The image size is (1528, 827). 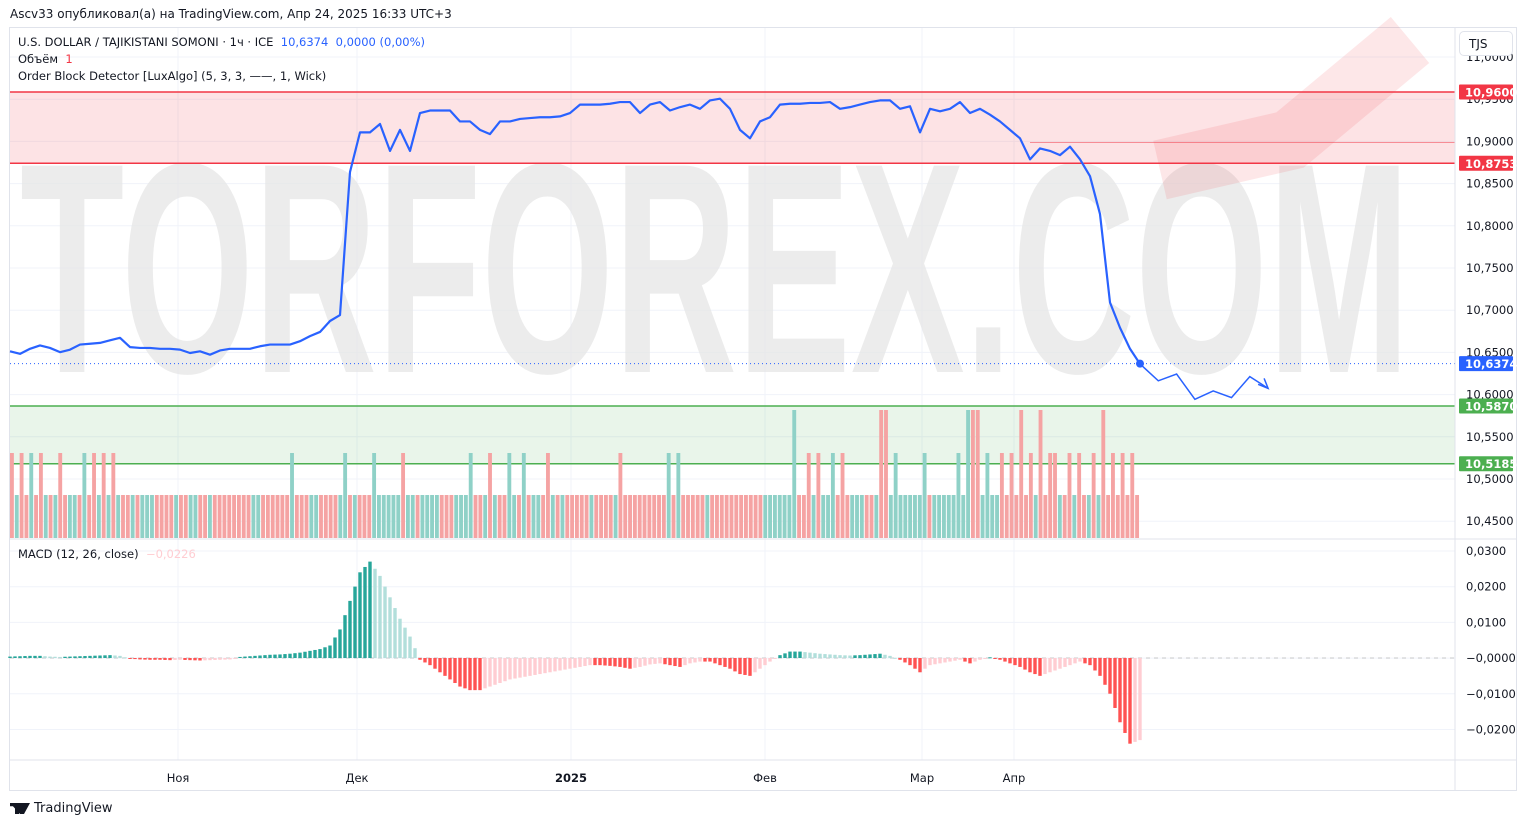 I want to click on time-tick: Дек, so click(x=356, y=778).